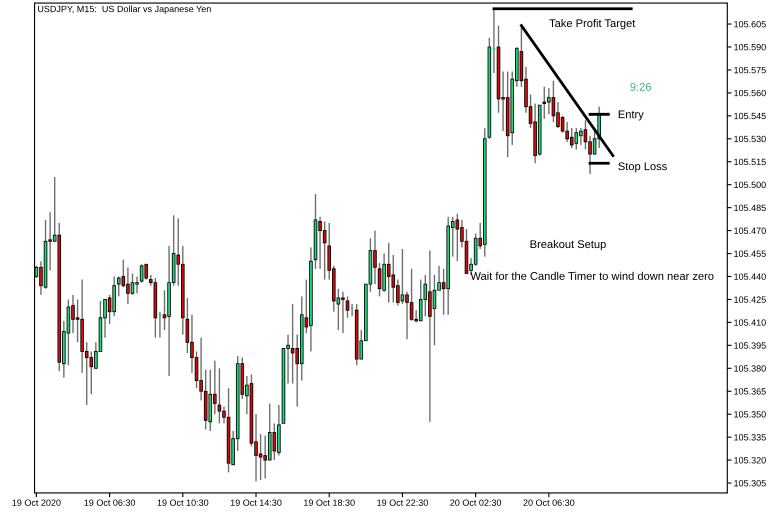 The image size is (768, 513). Describe the element at coordinates (476, 502) in the screenshot. I see `x-tick-label: 20 Oct 02:30` at that location.